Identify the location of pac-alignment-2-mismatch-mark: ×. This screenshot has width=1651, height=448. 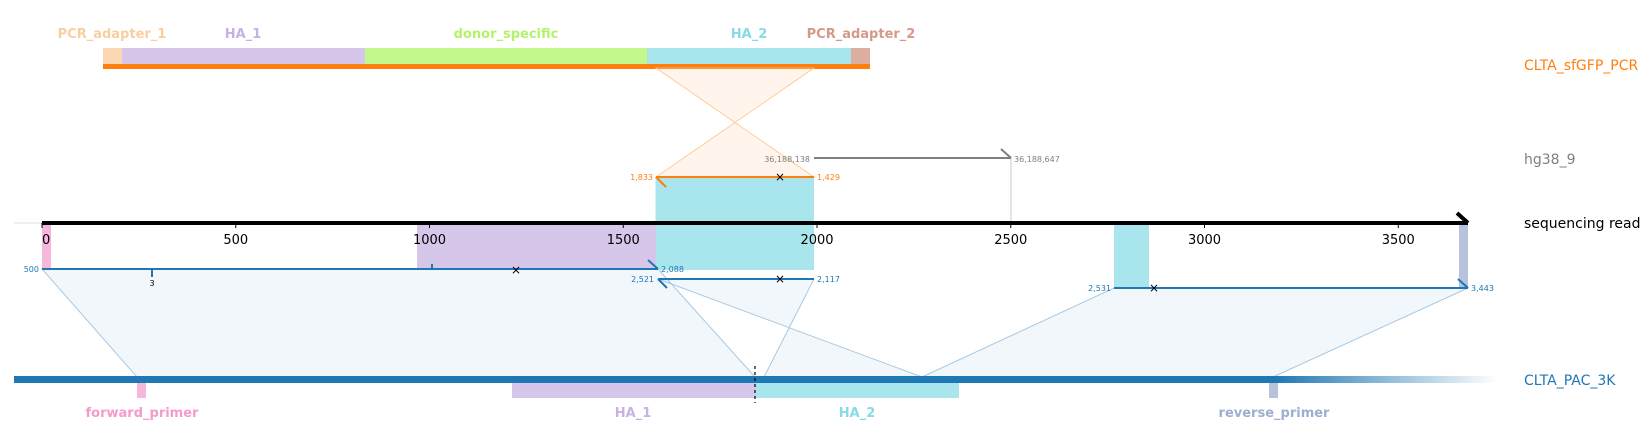
(780, 279).